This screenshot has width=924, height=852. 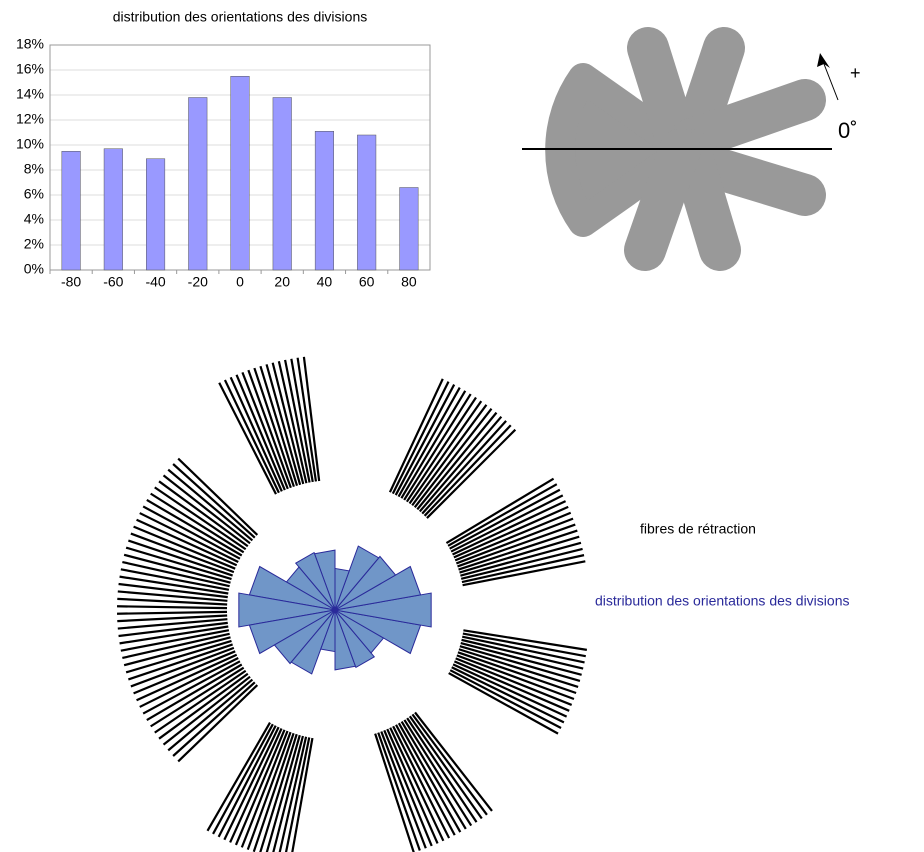 What do you see at coordinates (685, 149) in the screenshot?
I see `star-diagram` at bounding box center [685, 149].